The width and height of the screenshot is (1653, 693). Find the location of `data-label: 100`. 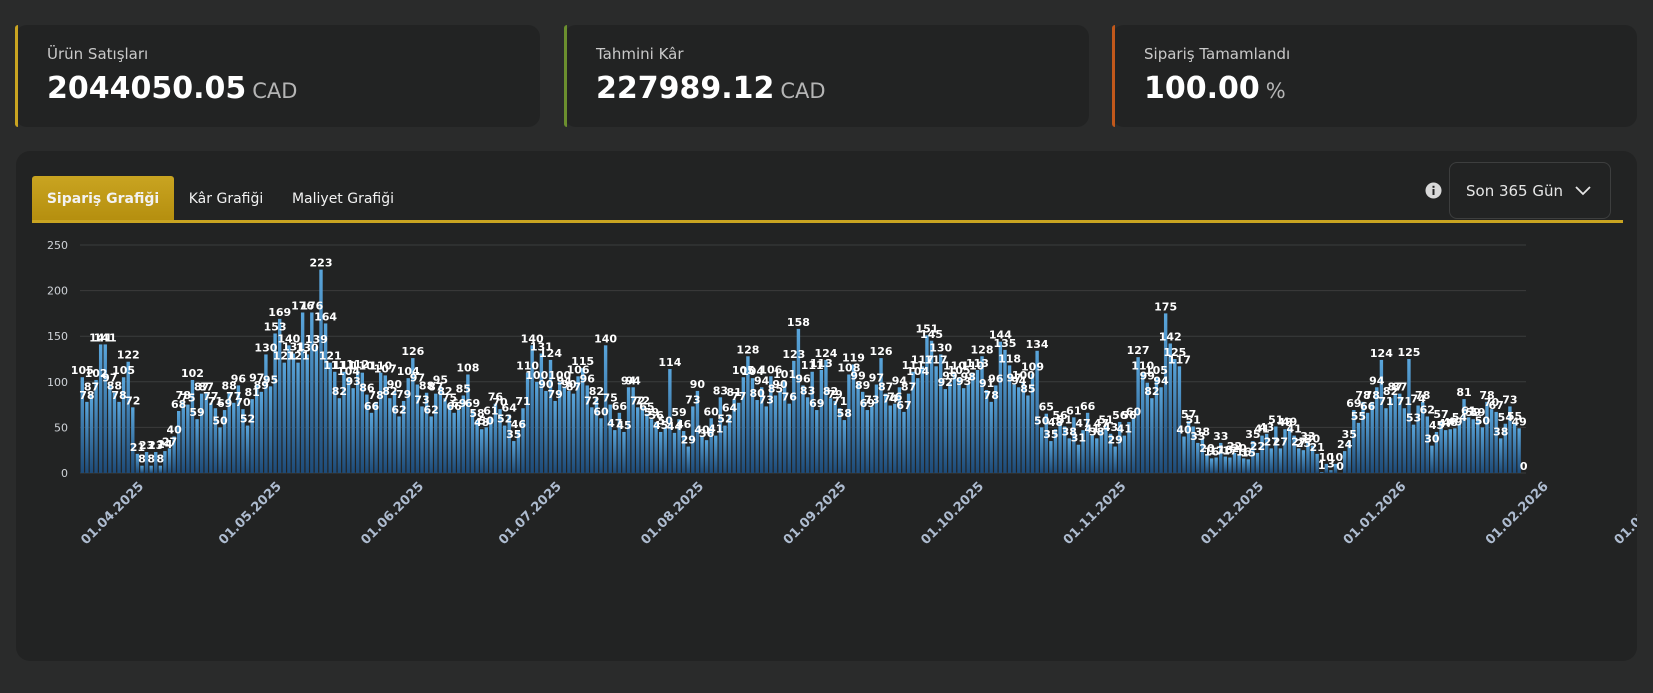

data-label: 100 is located at coordinates (1023, 375).